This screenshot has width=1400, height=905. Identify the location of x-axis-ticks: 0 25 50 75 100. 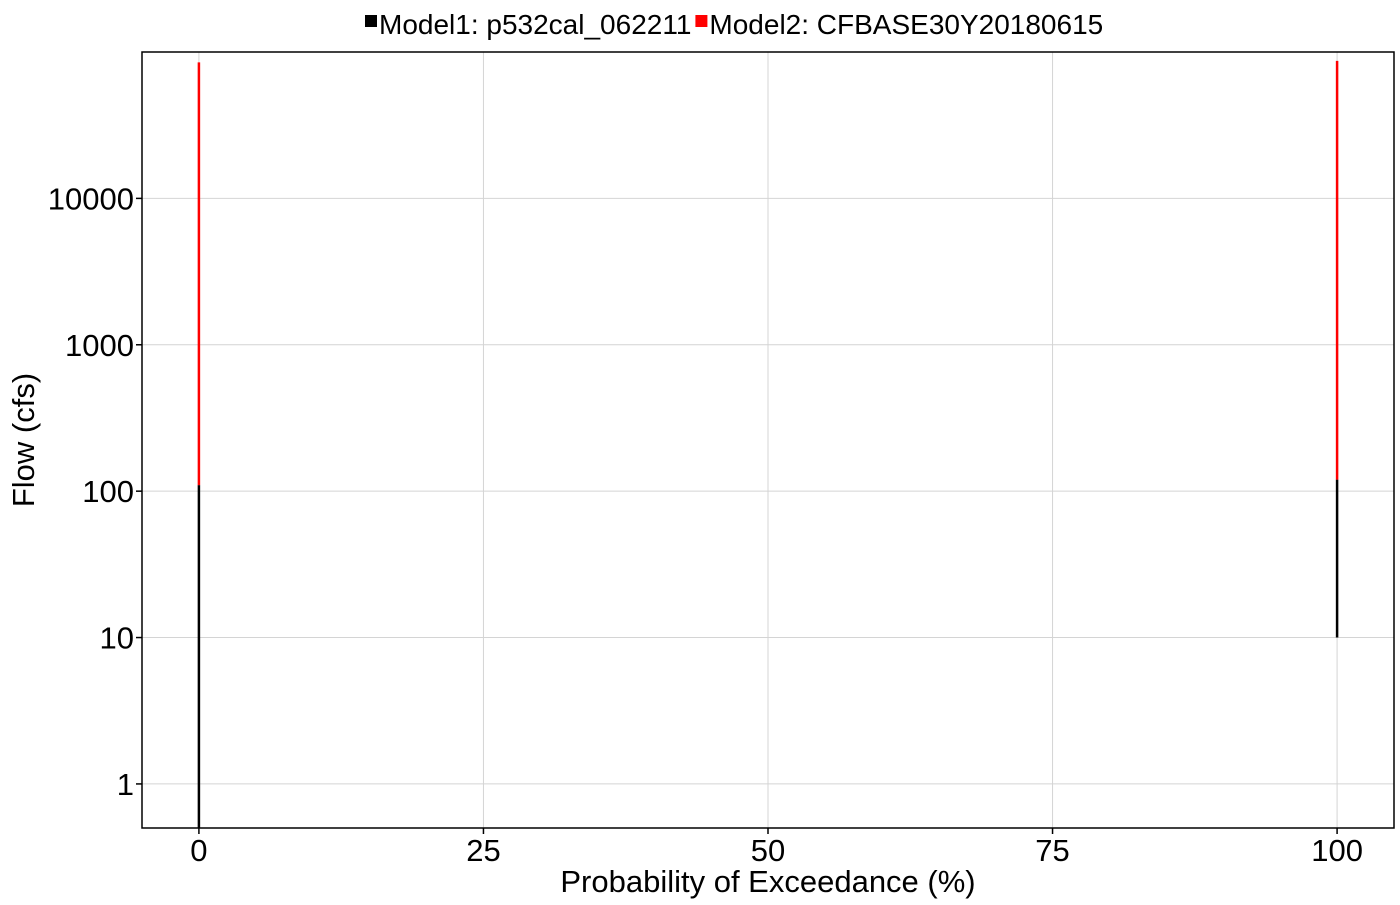
(776, 848).